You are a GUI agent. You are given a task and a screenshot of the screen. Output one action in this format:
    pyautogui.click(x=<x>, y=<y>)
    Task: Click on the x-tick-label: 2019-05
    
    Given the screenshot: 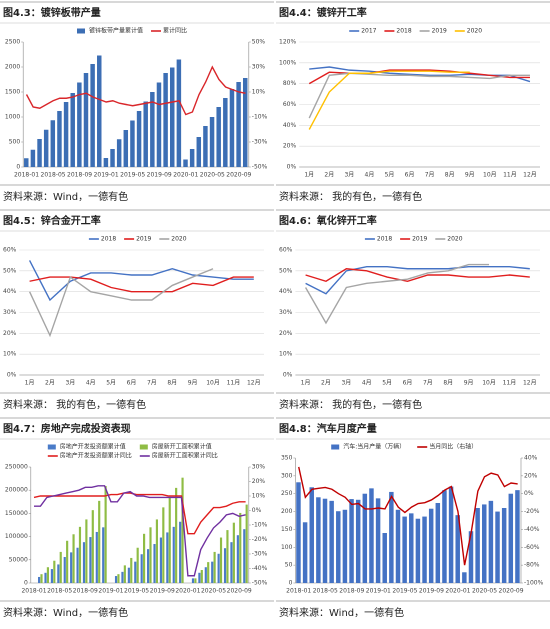 What is the action you would take?
    pyautogui.click(x=136, y=591)
    